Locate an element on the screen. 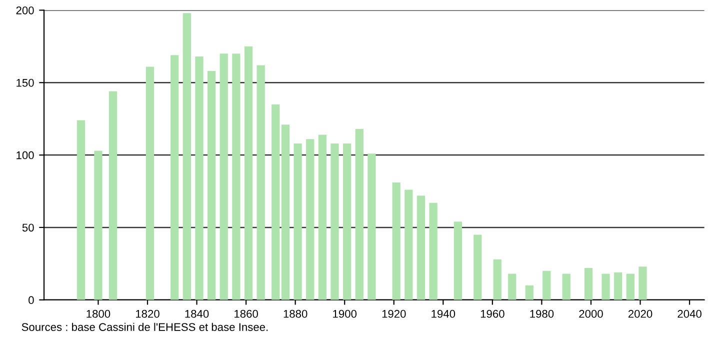 Image resolution: width=710 pixels, height=340 pixels. y-tick-label: 150 is located at coordinates (25, 82).